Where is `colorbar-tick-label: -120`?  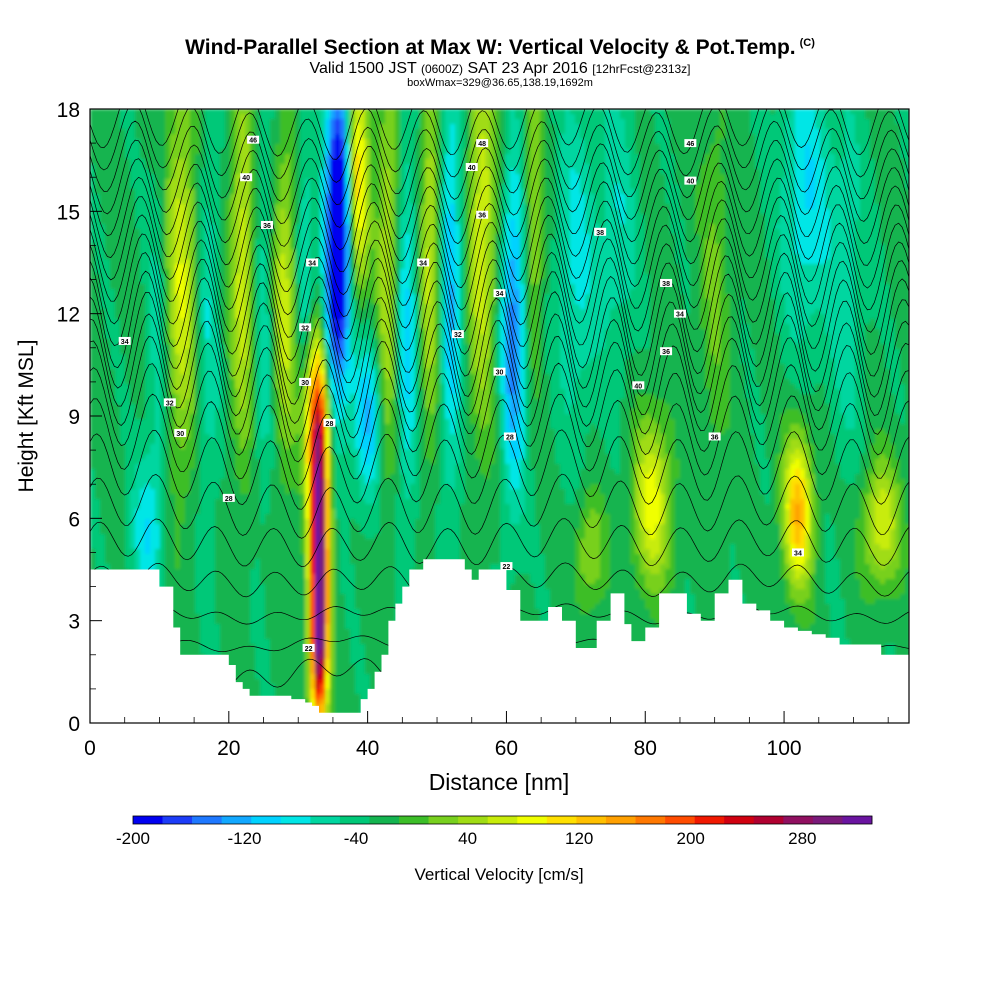 colorbar-tick-label: -120 is located at coordinates (244, 838).